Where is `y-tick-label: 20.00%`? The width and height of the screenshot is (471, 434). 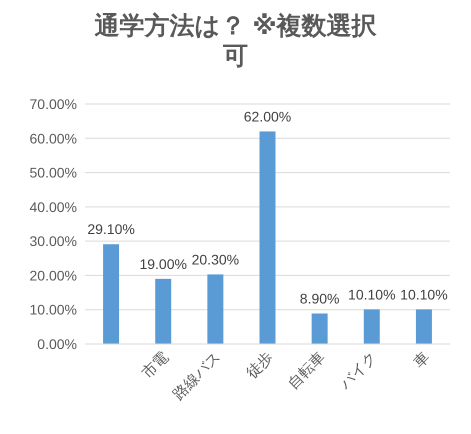
y-tick-label: 20.00% is located at coordinates (53, 275).